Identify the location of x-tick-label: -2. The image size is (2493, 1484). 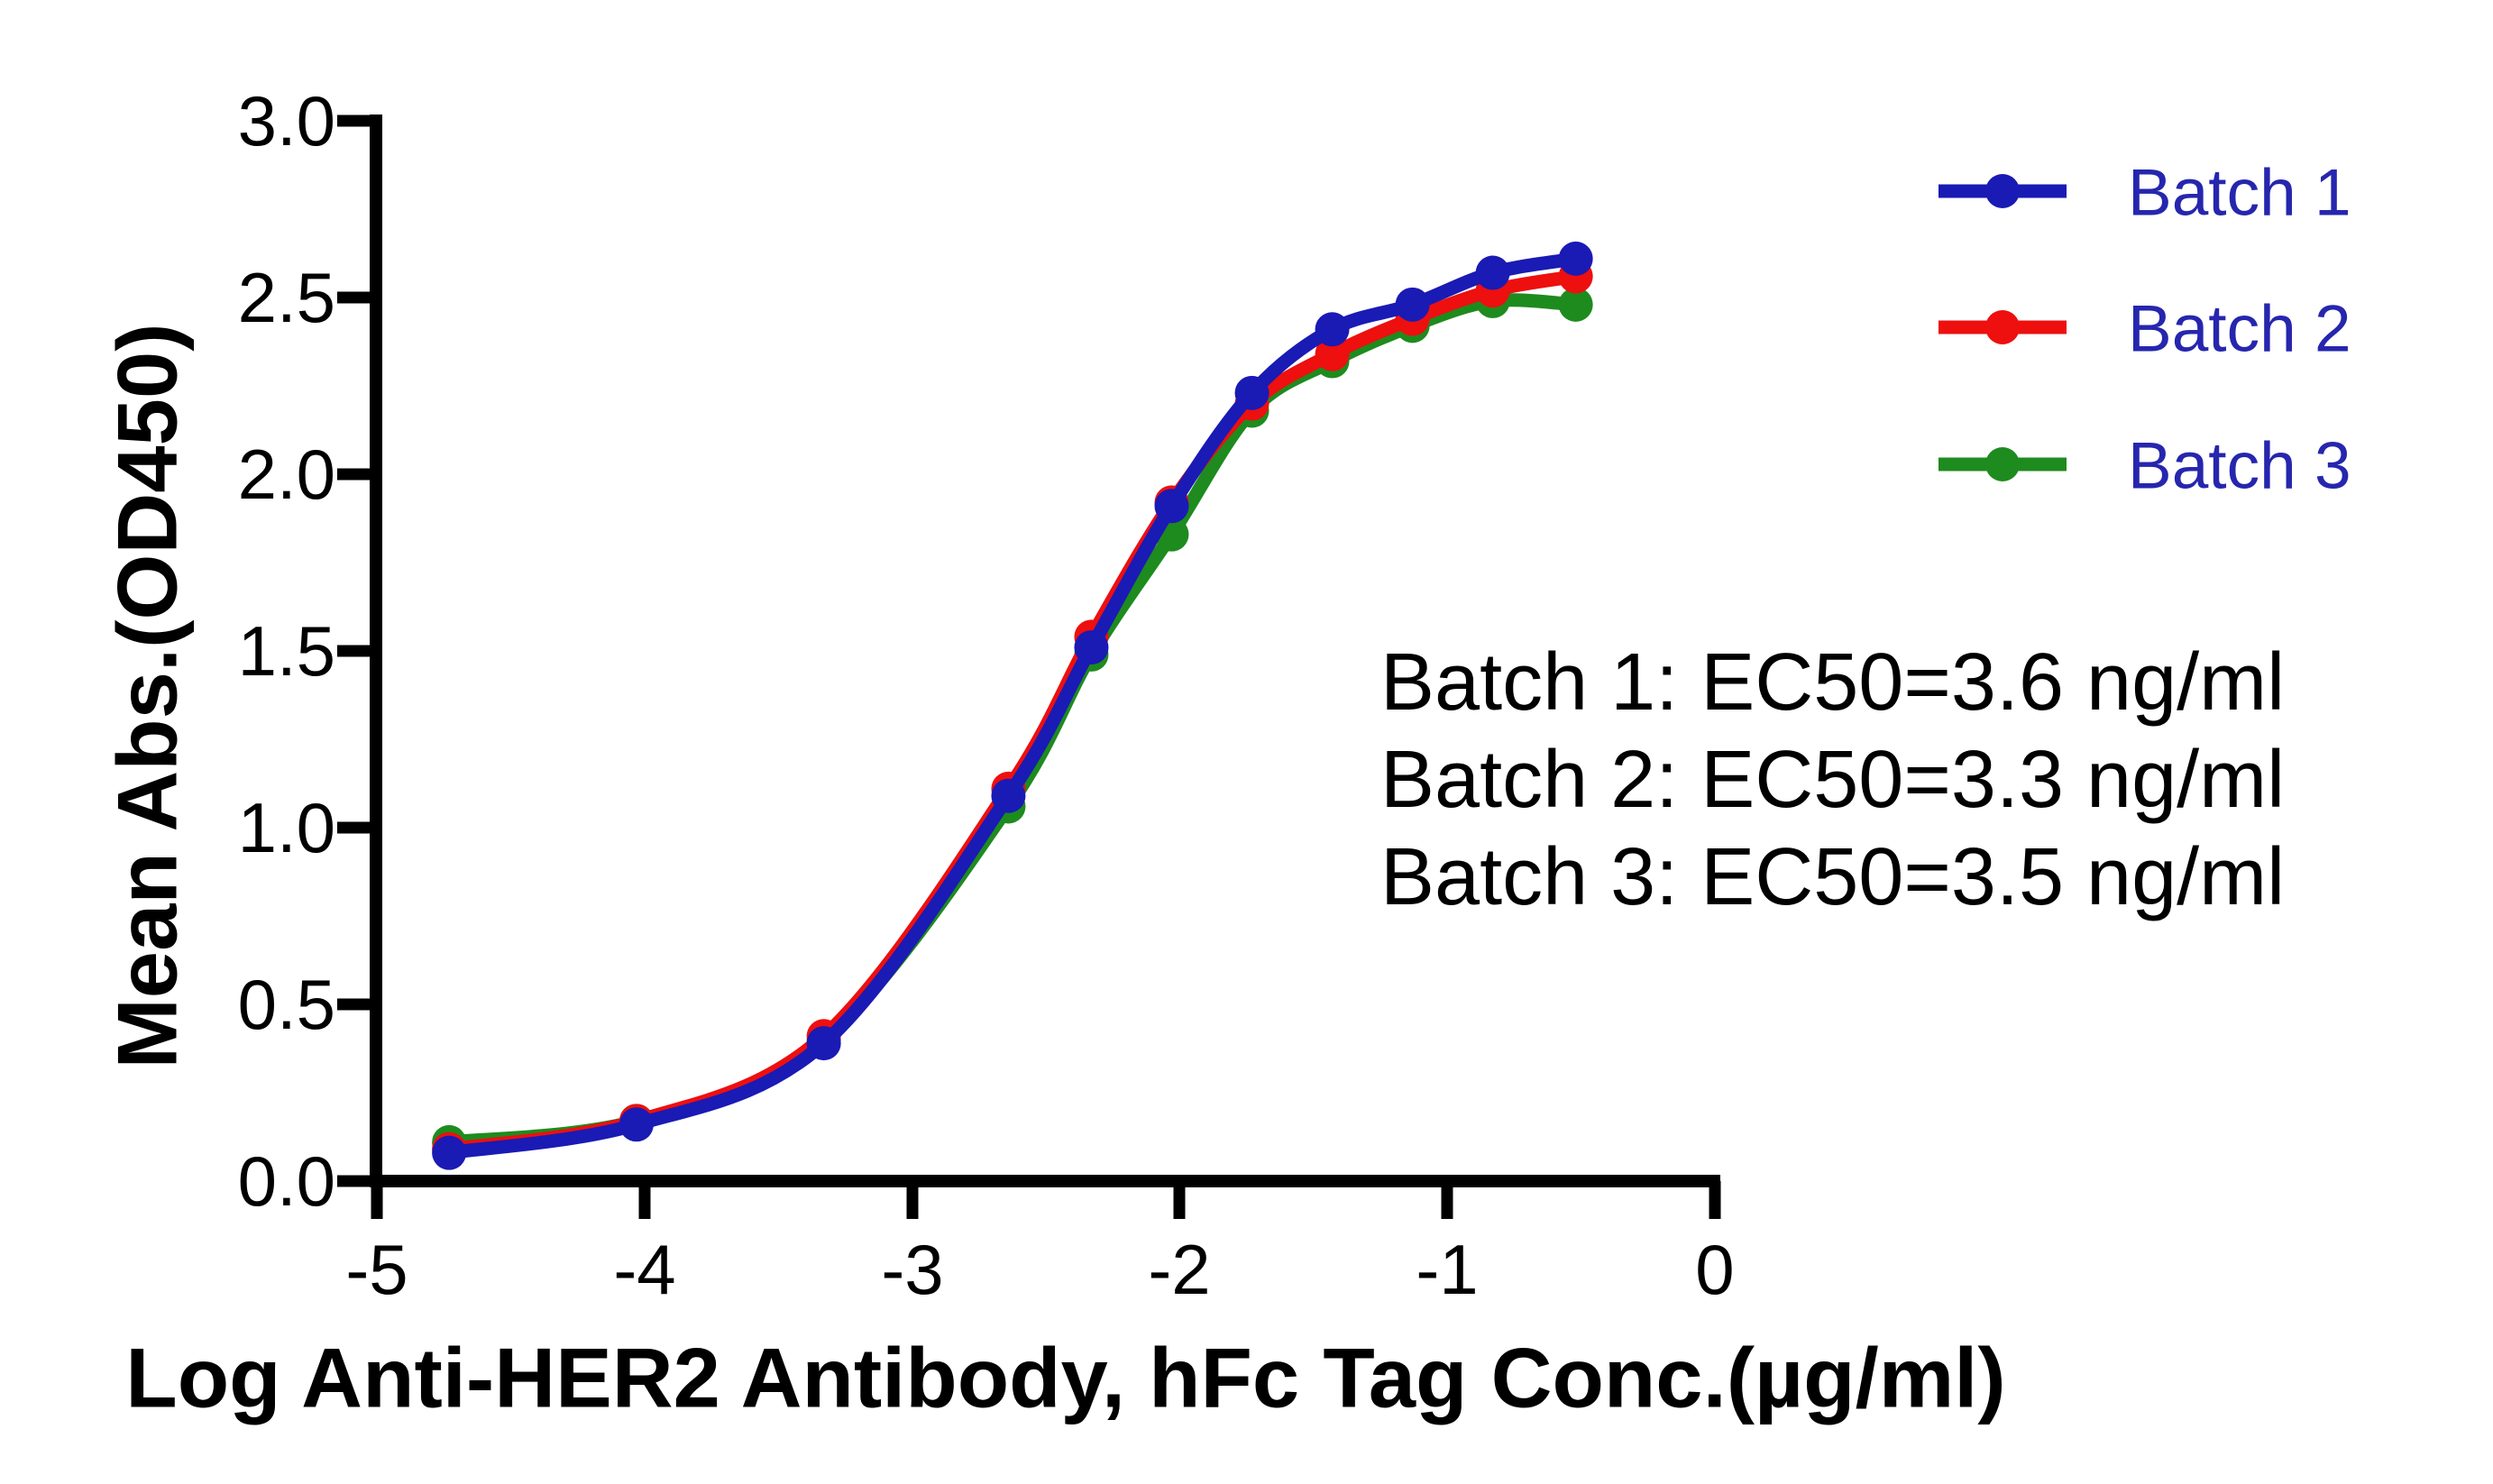
(1179, 1269).